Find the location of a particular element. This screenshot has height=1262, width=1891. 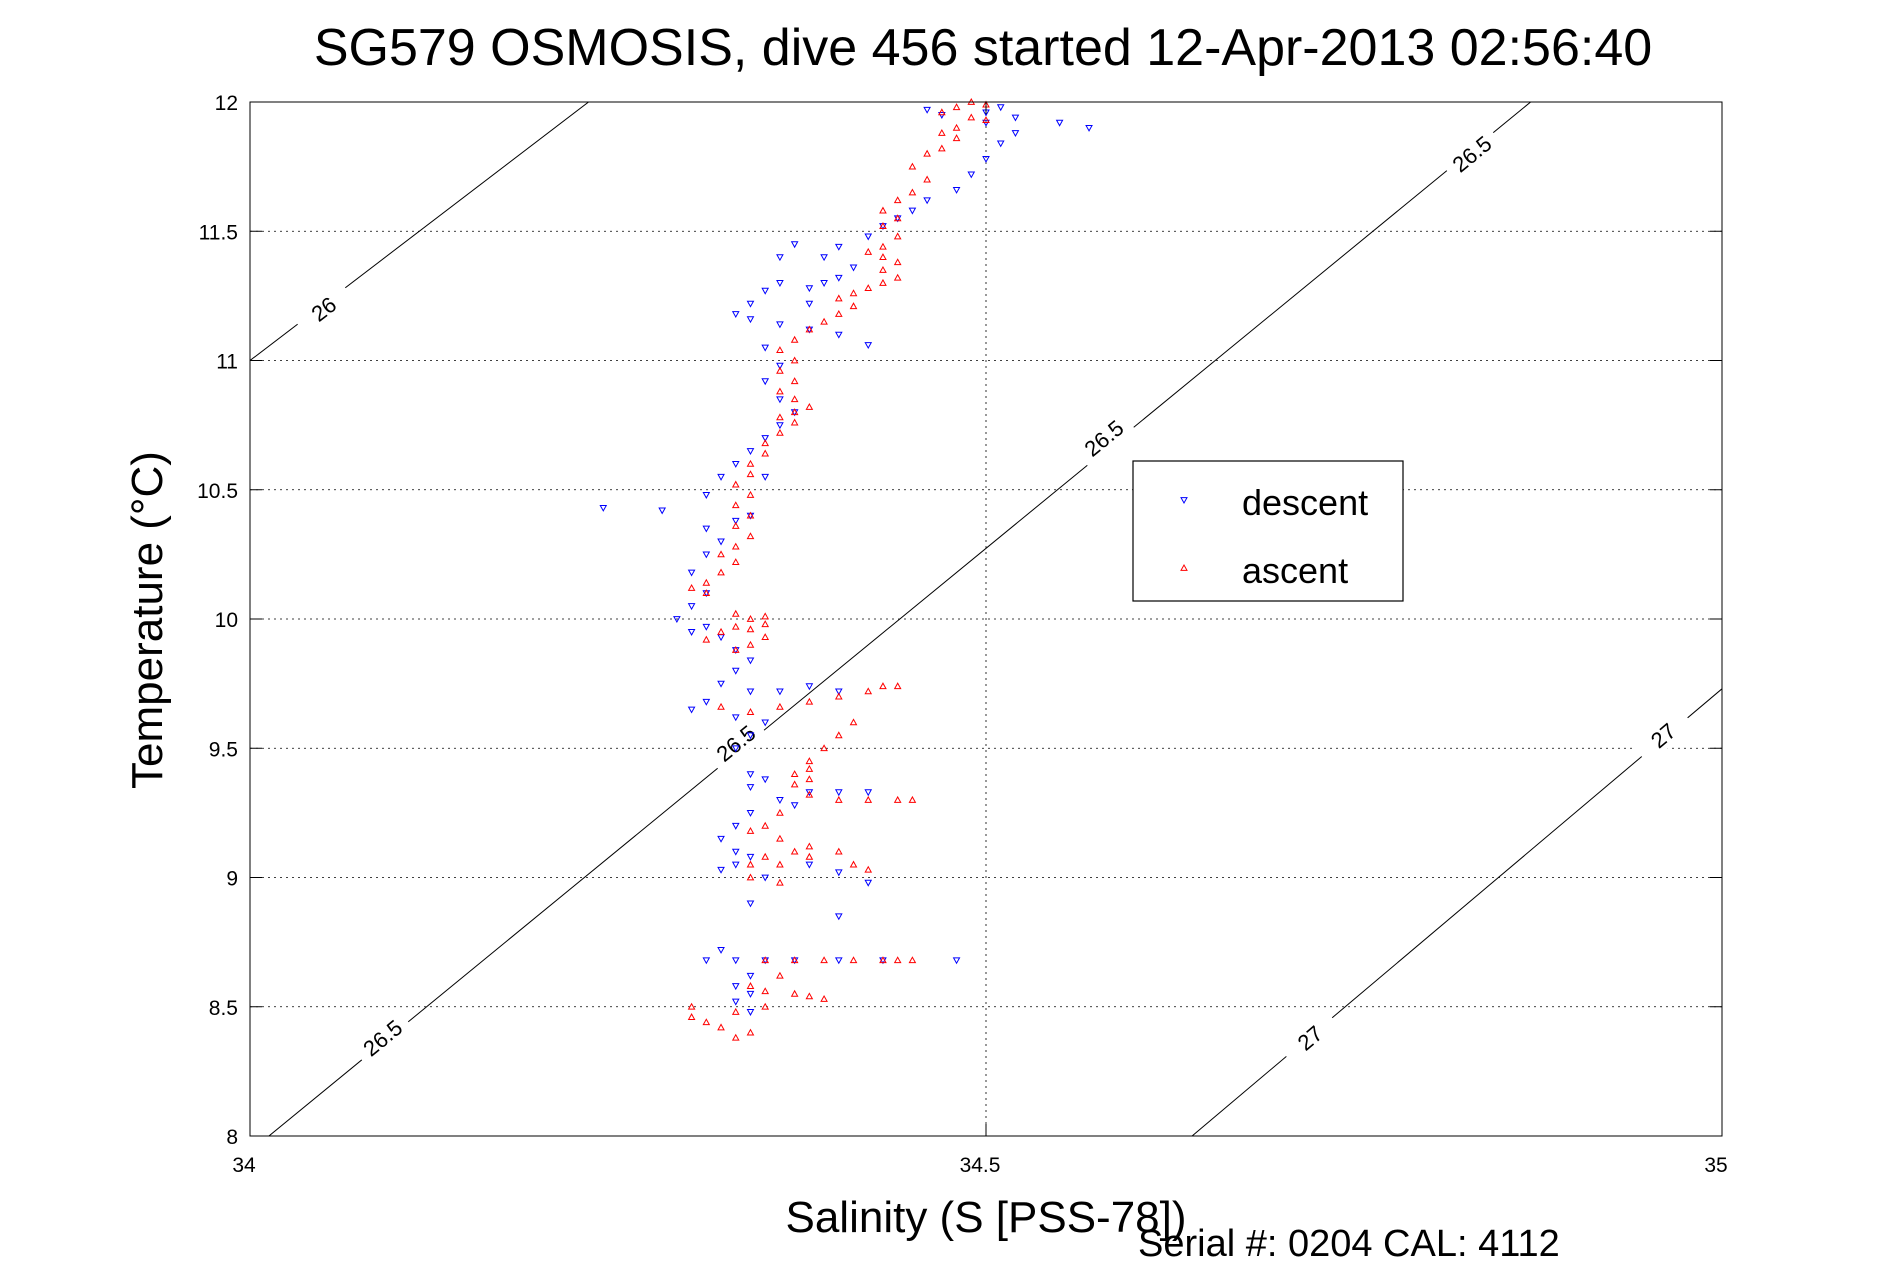

legend-label-ascent: ascent is located at coordinates (1295, 570).